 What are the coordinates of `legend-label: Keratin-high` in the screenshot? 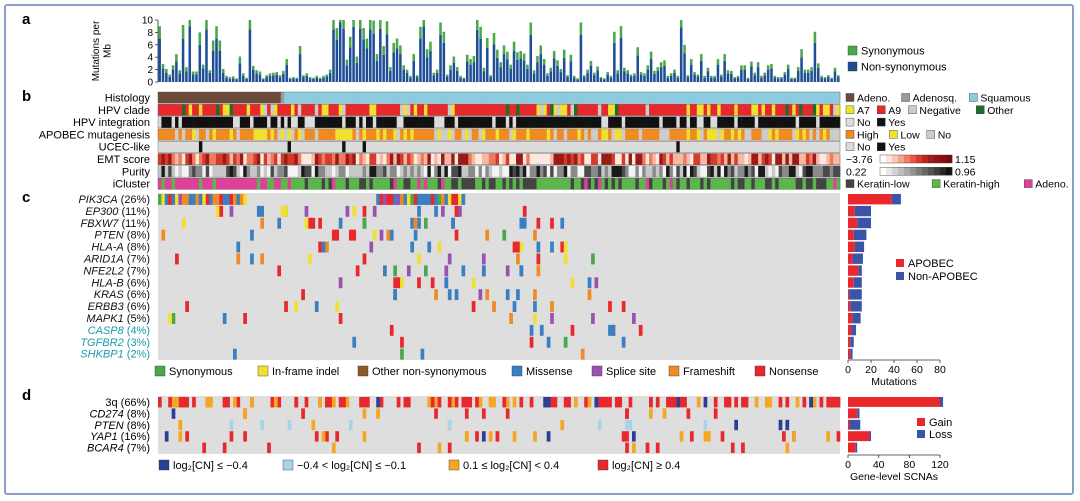 It's located at (971, 185).